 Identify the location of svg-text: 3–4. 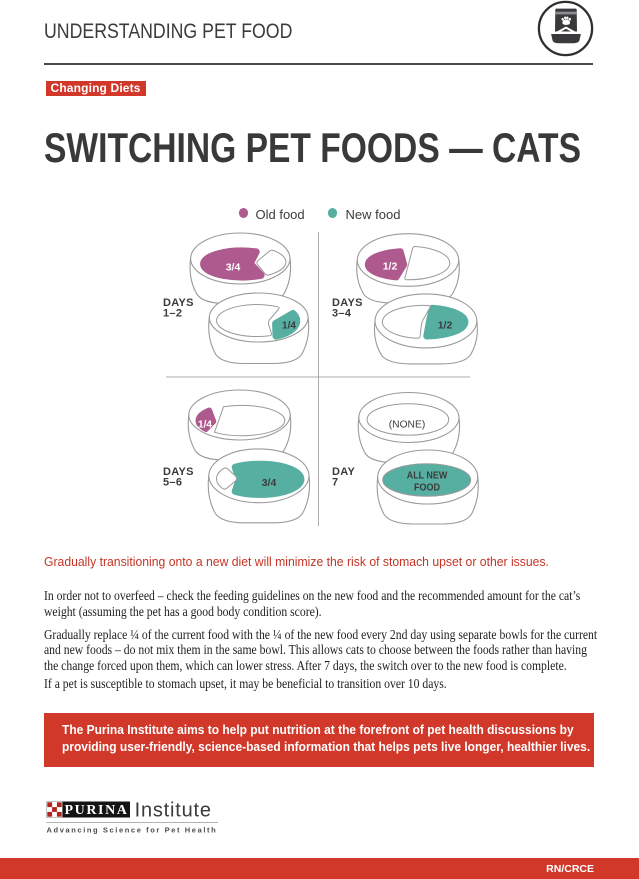
(342, 314).